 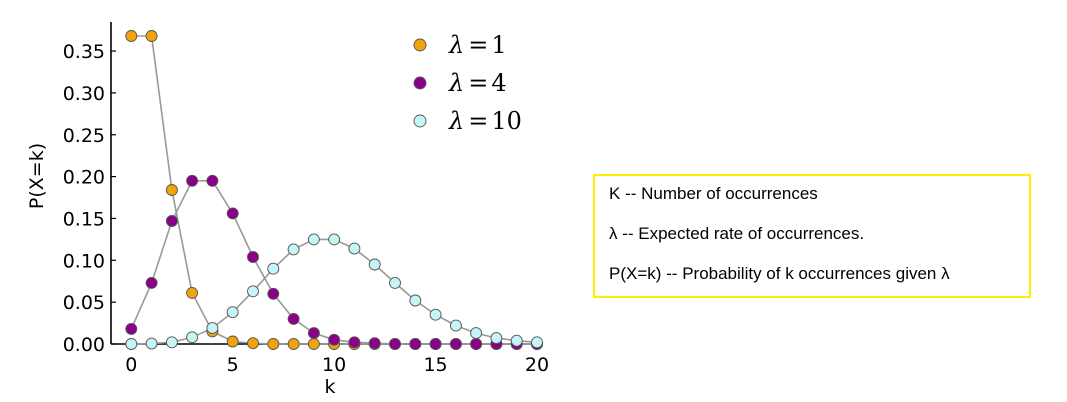 What do you see at coordinates (84, 178) in the screenshot?
I see `y-tick-label: 0.20` at bounding box center [84, 178].